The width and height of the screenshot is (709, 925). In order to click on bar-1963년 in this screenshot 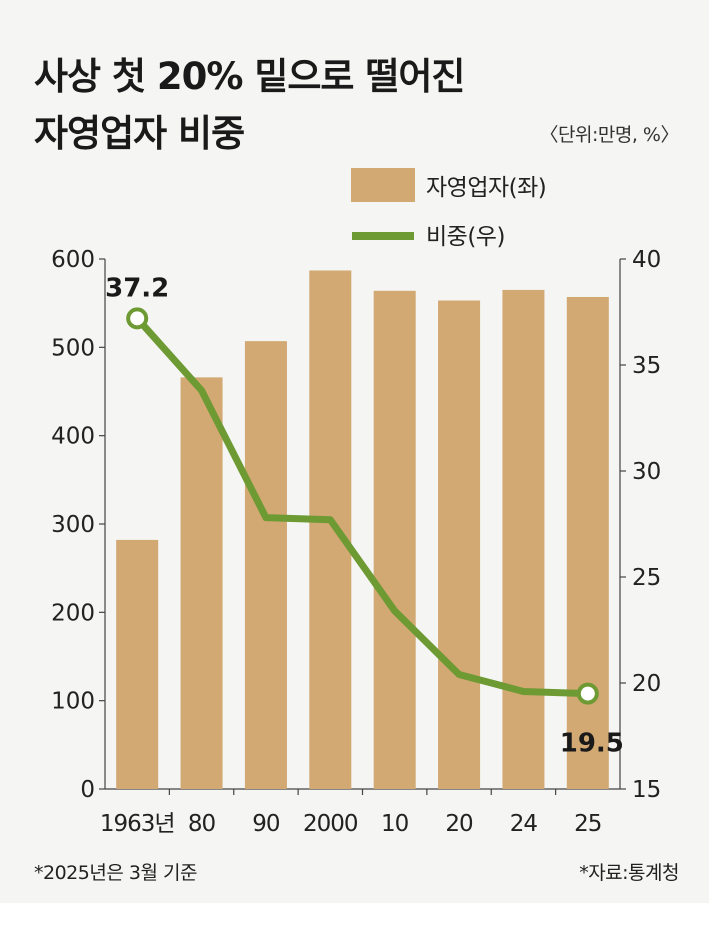, I will do `click(137, 664)`.